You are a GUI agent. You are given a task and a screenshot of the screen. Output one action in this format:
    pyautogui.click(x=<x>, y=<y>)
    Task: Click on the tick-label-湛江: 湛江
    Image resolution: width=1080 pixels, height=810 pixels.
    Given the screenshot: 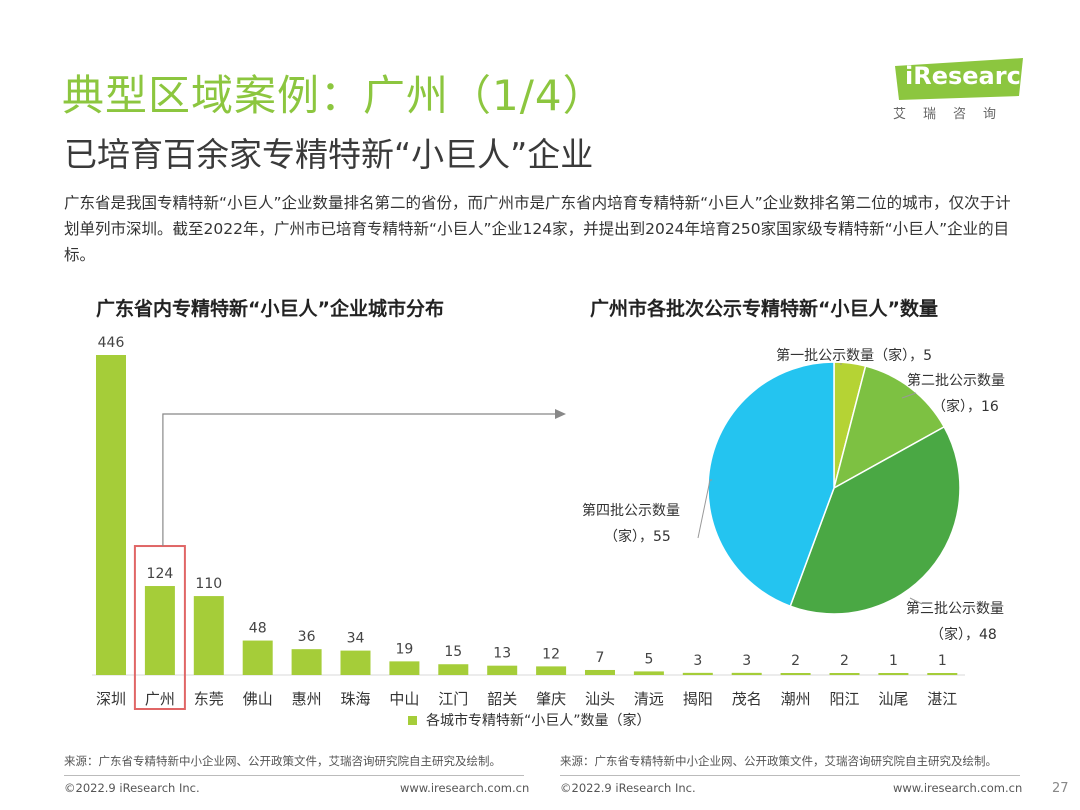 What is the action you would take?
    pyautogui.click(x=942, y=699)
    